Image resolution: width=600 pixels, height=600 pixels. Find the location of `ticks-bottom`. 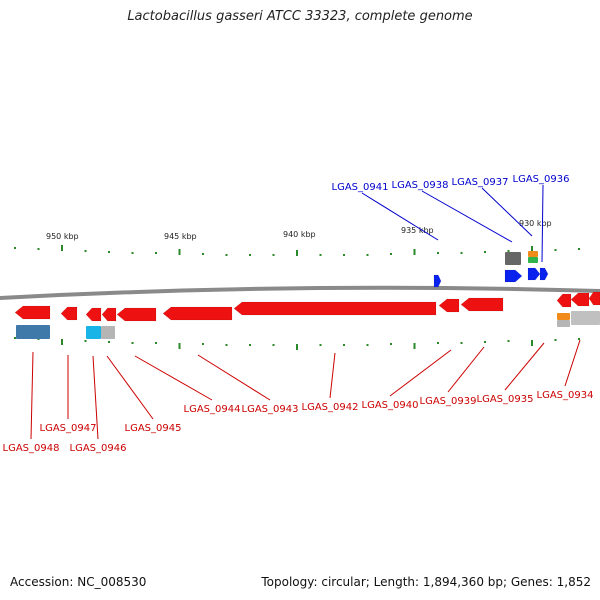

ticks-bottom is located at coordinates (297, 343).